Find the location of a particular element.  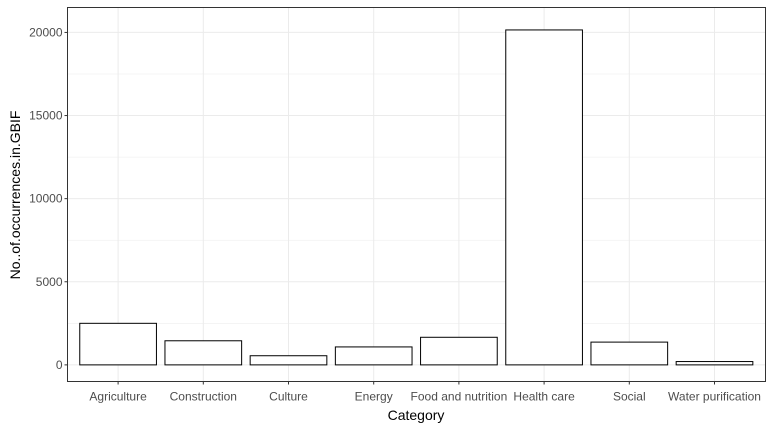

y-tick-label: 10000 is located at coordinates (46, 199).